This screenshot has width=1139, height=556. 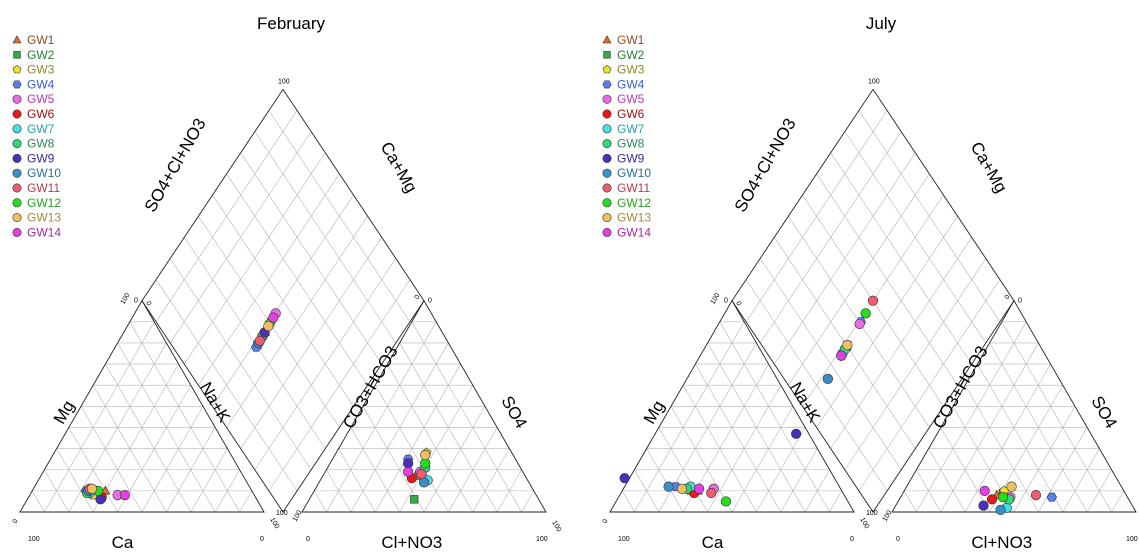 What do you see at coordinates (1001, 542) in the screenshot?
I see `axis-label-clno3: Cl+NO3` at bounding box center [1001, 542].